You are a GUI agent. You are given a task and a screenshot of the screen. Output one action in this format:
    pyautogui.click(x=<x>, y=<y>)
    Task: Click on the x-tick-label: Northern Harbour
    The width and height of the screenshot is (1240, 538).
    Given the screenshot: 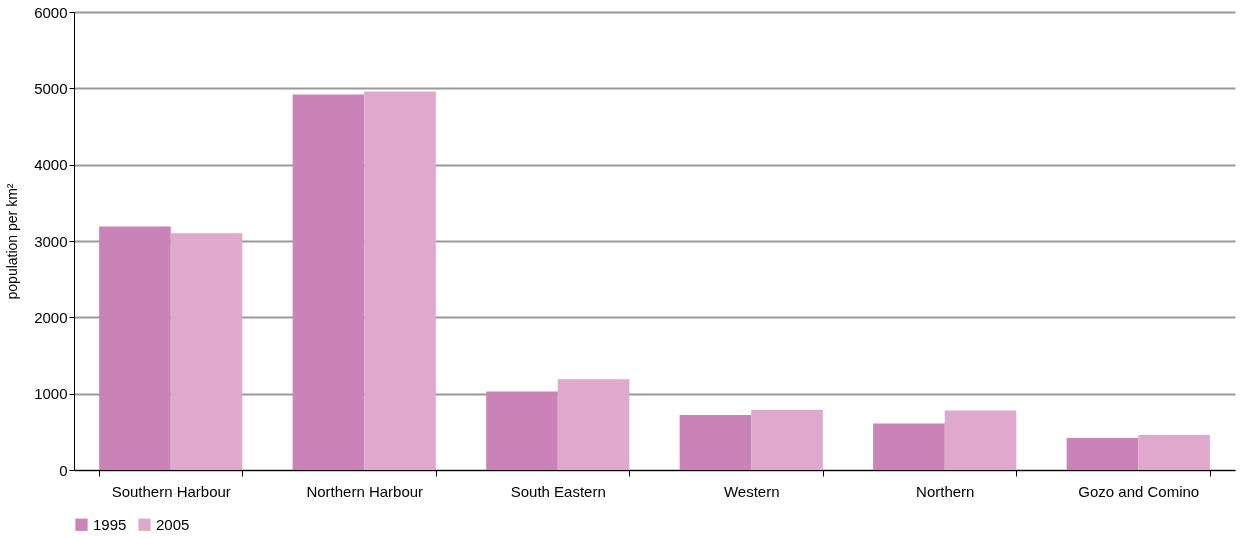 What is the action you would take?
    pyautogui.click(x=365, y=491)
    